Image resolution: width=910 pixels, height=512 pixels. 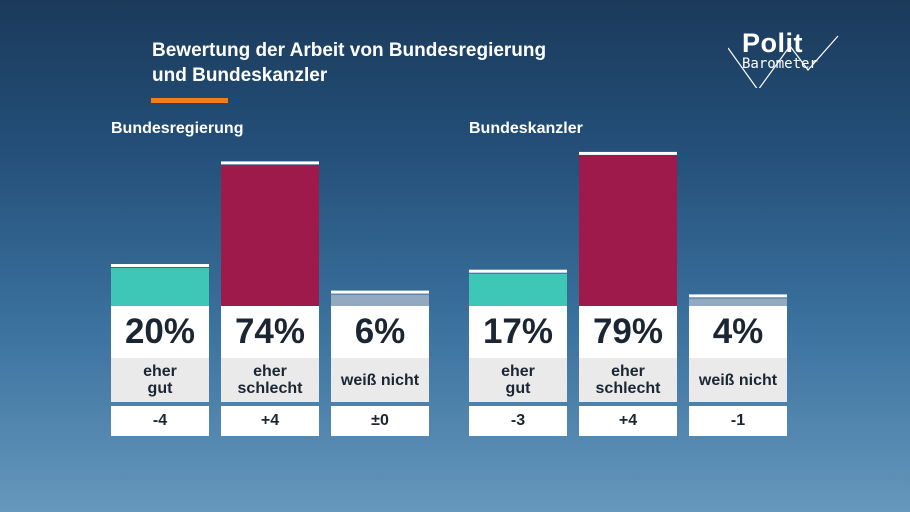 I want to click on title-accent-line, so click(x=189, y=100).